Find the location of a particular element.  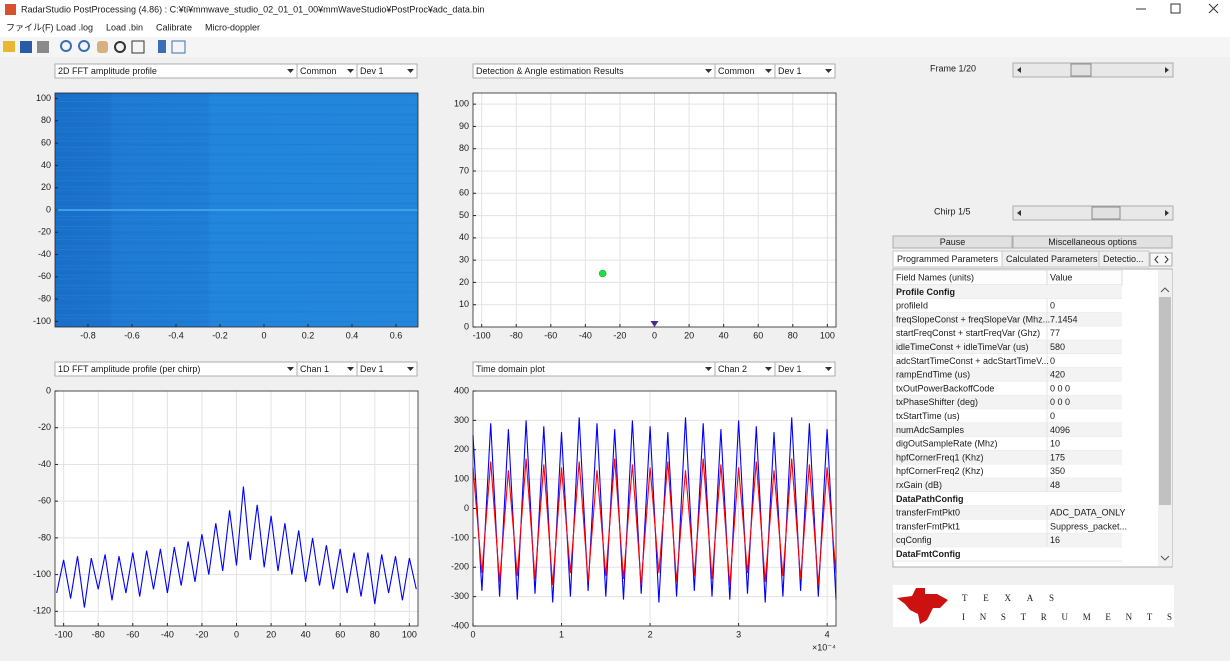

y-tick-label: 30 is located at coordinates (464, 260).